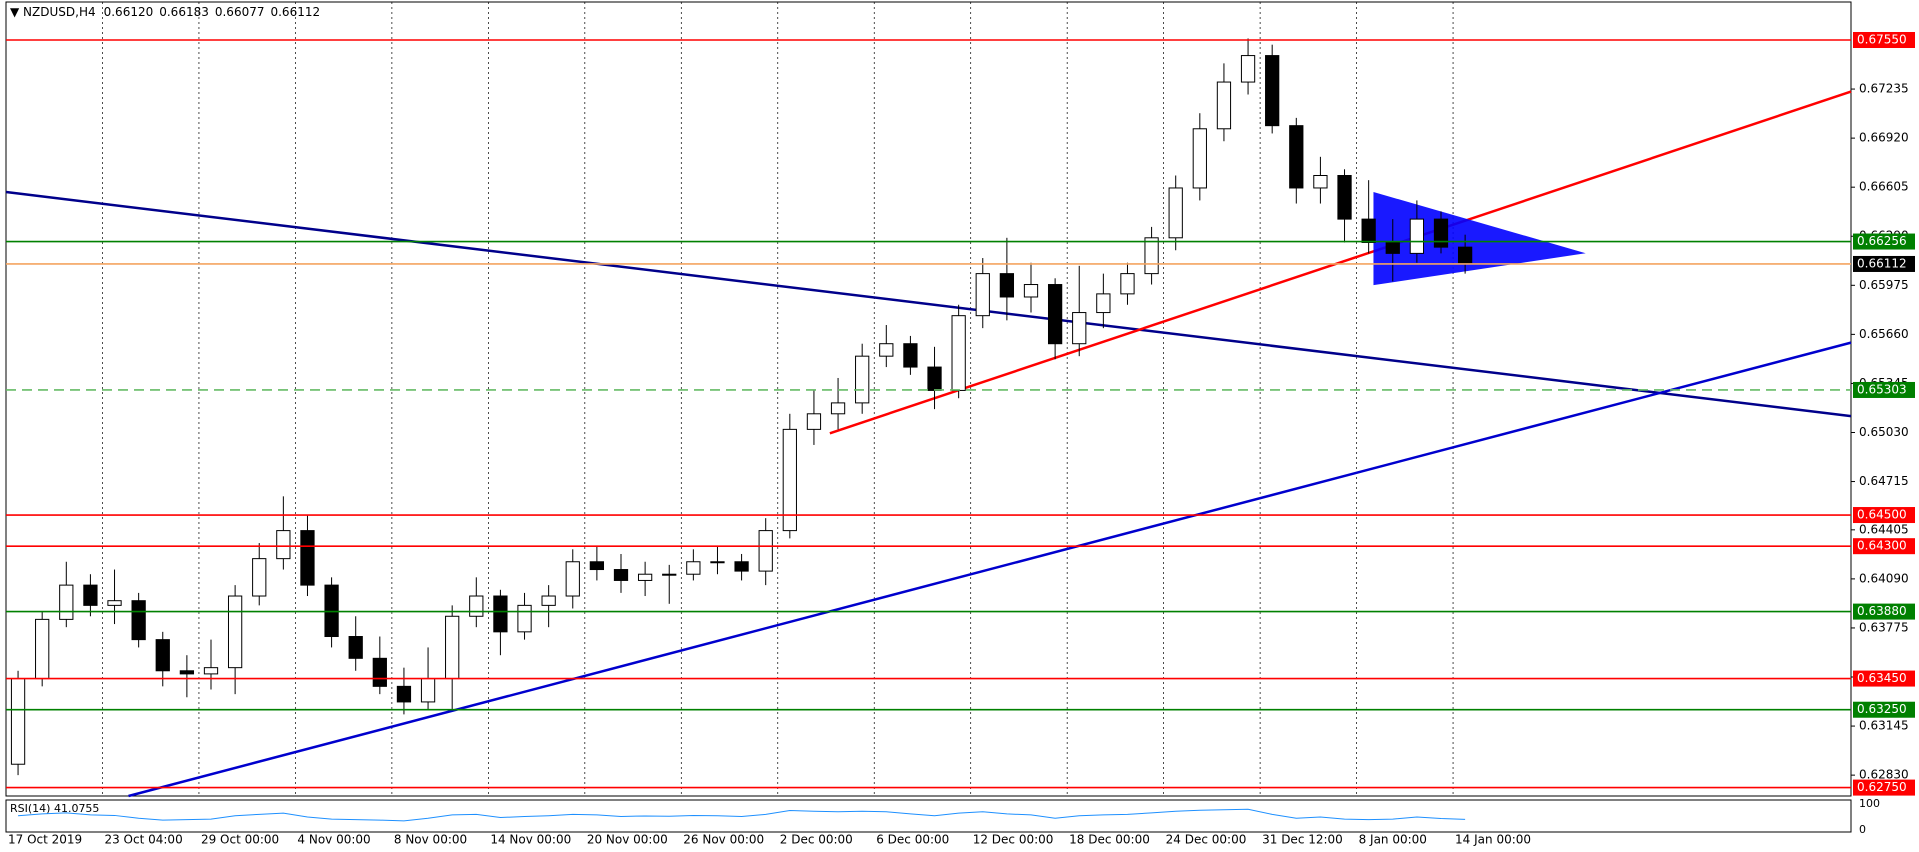  Describe the element at coordinates (1884, 334) in the screenshot. I see `y-tick-label: 0.65660` at that location.